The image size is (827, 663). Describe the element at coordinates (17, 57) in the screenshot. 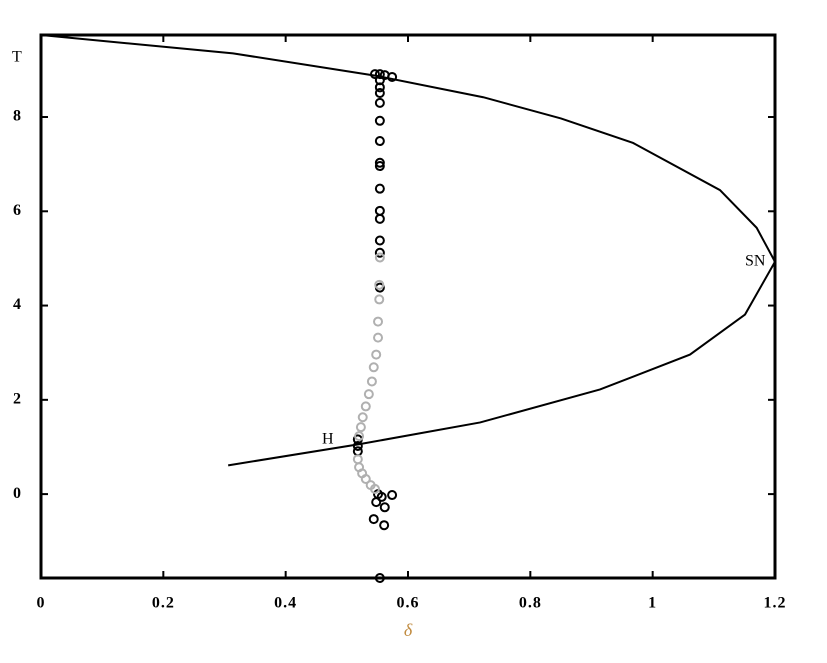

I see `y-axis-label: T` at that location.